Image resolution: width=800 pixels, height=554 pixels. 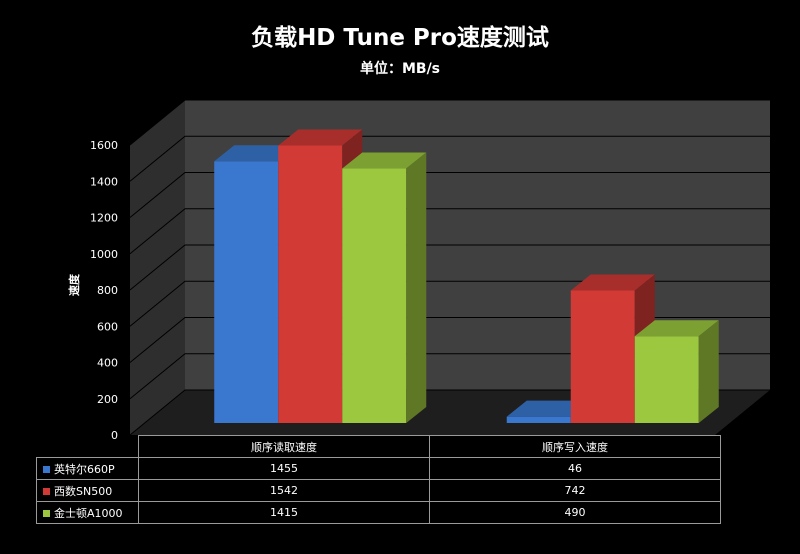 What do you see at coordinates (107, 399) in the screenshot?
I see `y-tick-label: 200` at bounding box center [107, 399].